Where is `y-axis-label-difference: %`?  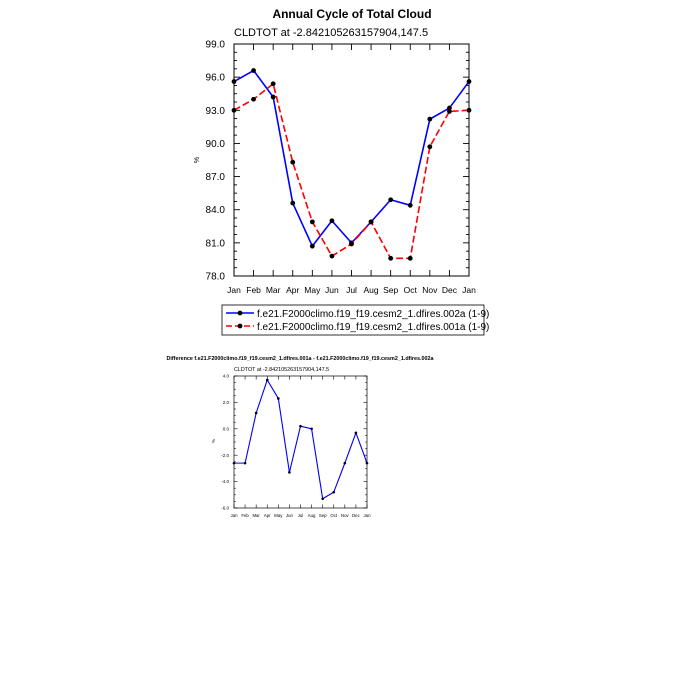 y-axis-label-difference: % is located at coordinates (213, 441).